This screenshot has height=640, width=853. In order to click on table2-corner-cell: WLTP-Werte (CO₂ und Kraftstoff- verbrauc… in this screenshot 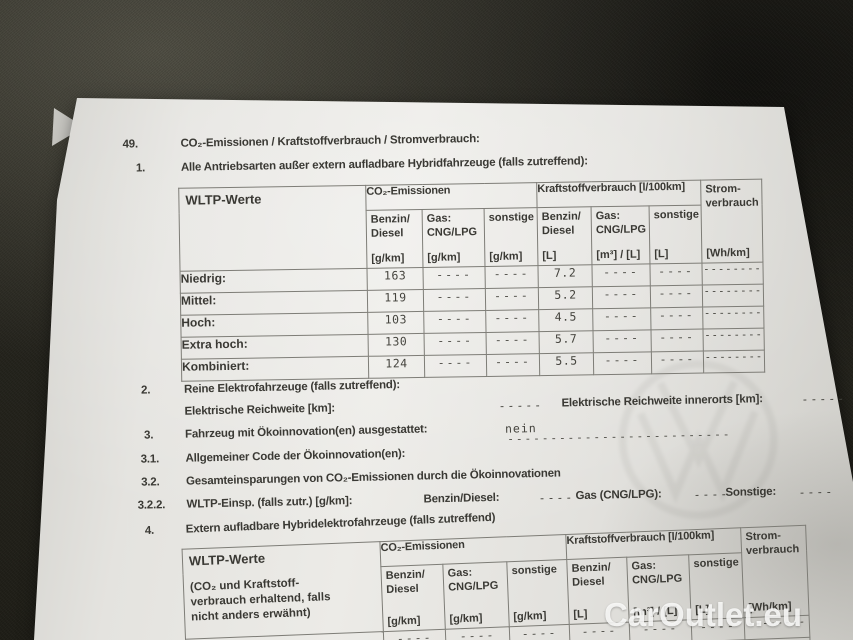, I will do `click(283, 590)`.